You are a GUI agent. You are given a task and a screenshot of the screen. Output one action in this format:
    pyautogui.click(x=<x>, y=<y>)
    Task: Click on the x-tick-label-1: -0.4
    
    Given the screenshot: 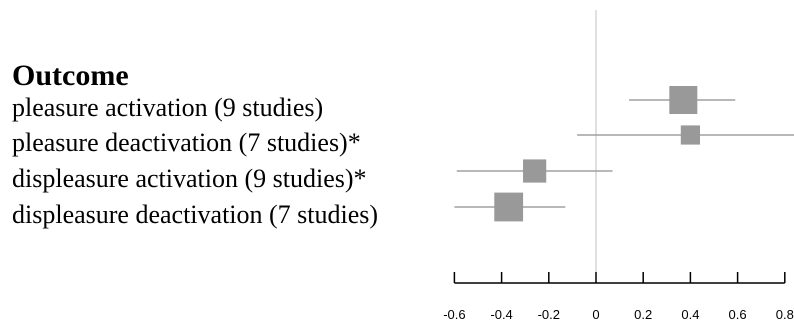 What is the action you would take?
    pyautogui.click(x=501, y=314)
    